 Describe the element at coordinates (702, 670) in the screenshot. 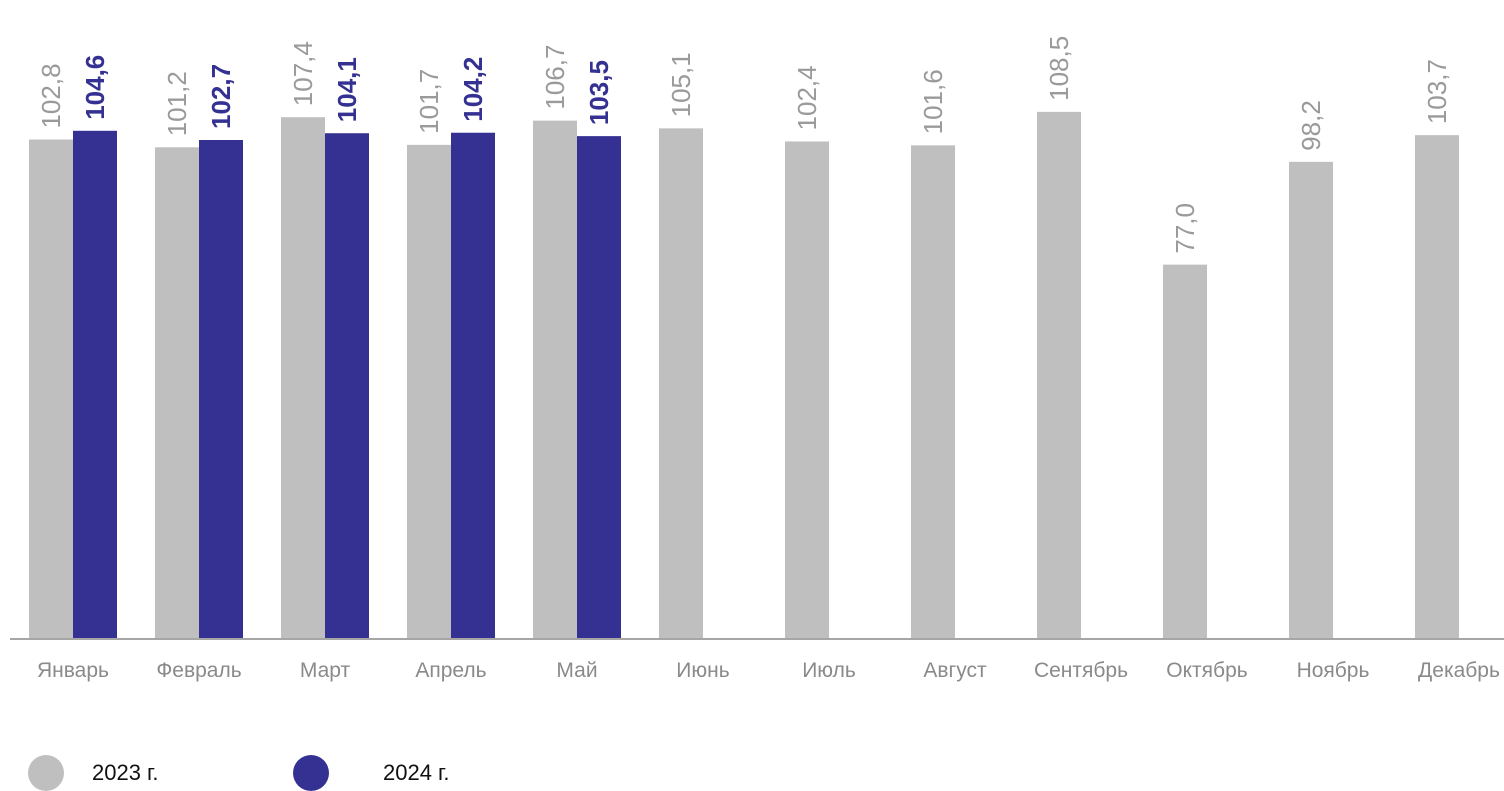

I see `x-tick-label: Июнь` at that location.